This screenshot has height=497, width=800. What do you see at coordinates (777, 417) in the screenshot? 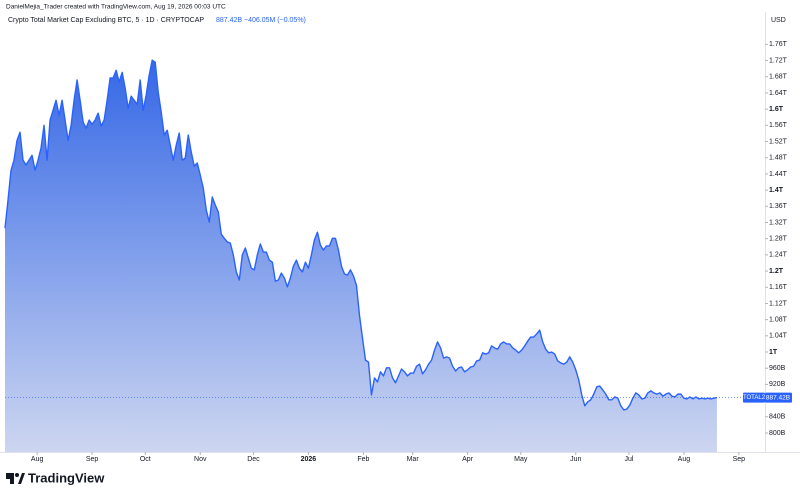
I see `y-tick-label: 840B` at bounding box center [777, 417].